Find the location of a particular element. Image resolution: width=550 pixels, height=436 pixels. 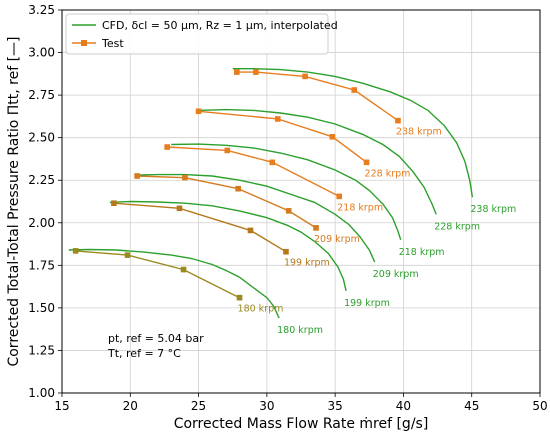

reference-temperature-note: Tt, ref = 7 °C is located at coordinates (144, 353).